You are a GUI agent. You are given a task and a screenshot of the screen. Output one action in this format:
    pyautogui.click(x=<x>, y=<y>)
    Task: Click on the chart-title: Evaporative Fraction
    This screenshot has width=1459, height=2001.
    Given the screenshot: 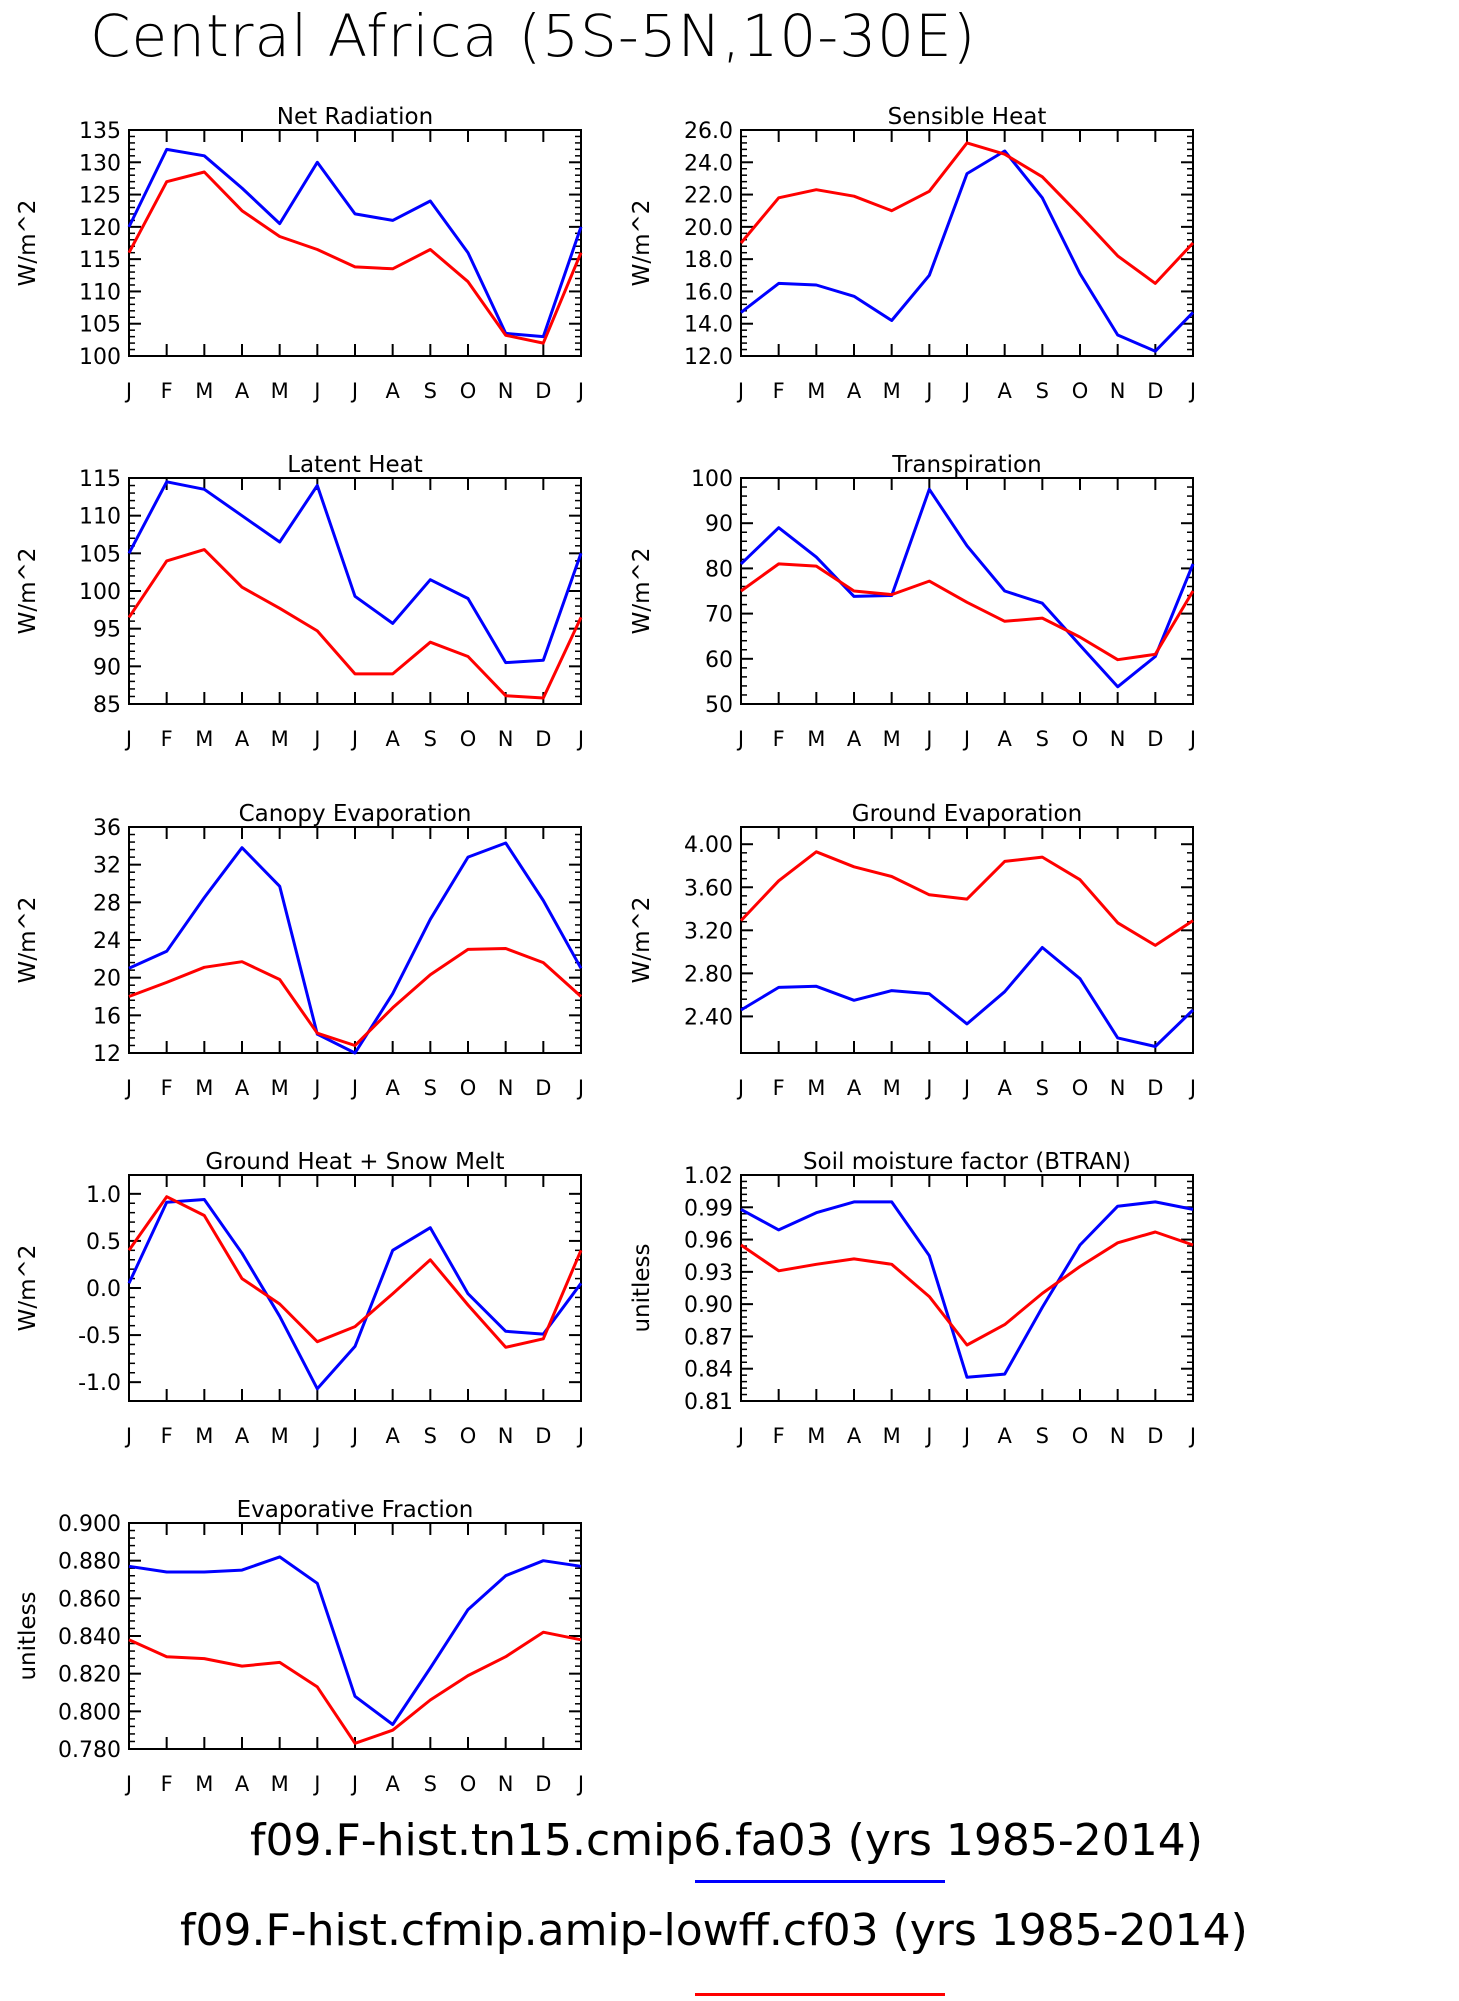 What is the action you would take?
    pyautogui.click(x=355, y=1510)
    